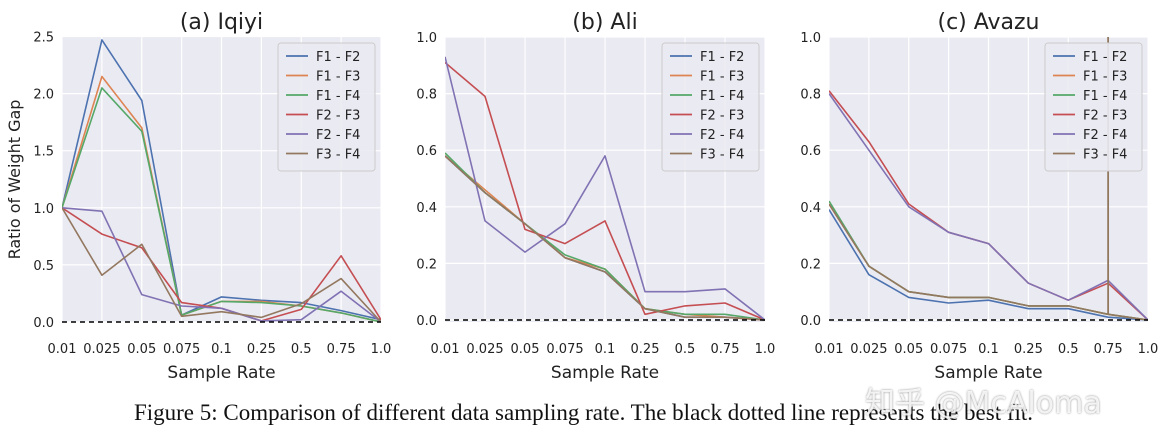 The image size is (1167, 444). Describe the element at coordinates (221, 204) in the screenshot. I see `series-line-f1-f4` at that location.